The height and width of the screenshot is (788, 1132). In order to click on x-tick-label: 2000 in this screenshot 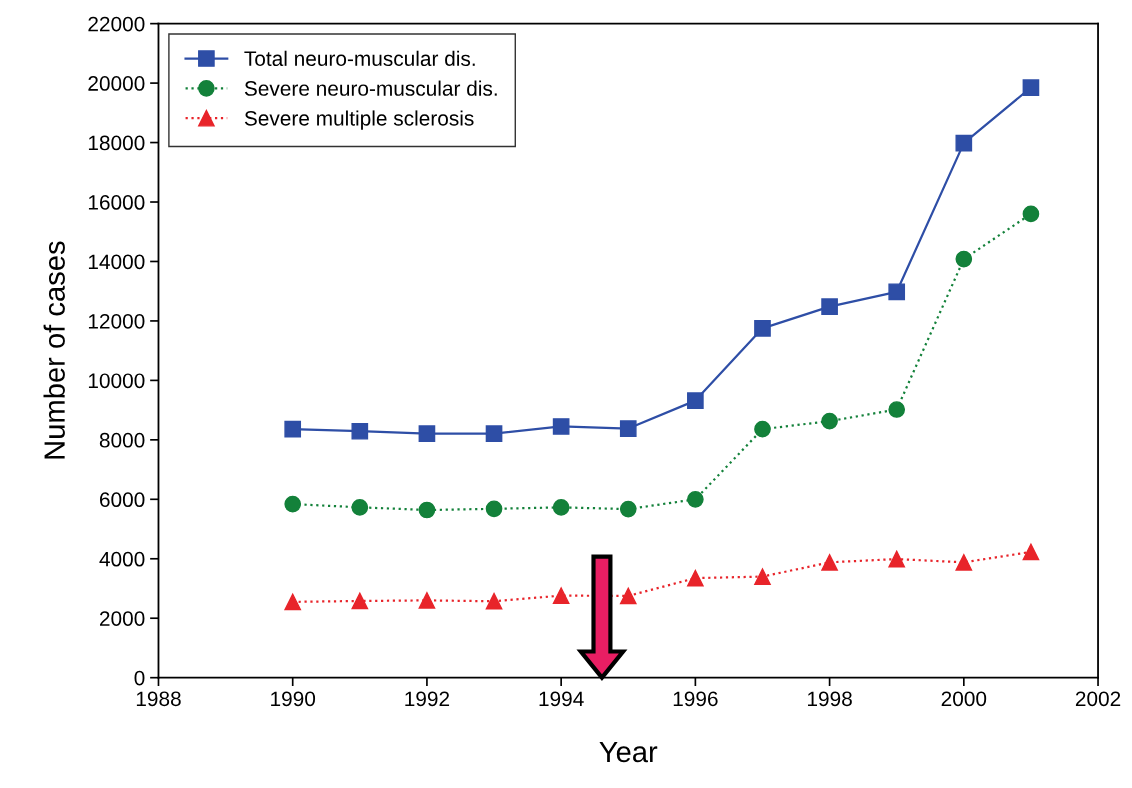, I will do `click(964, 699)`.